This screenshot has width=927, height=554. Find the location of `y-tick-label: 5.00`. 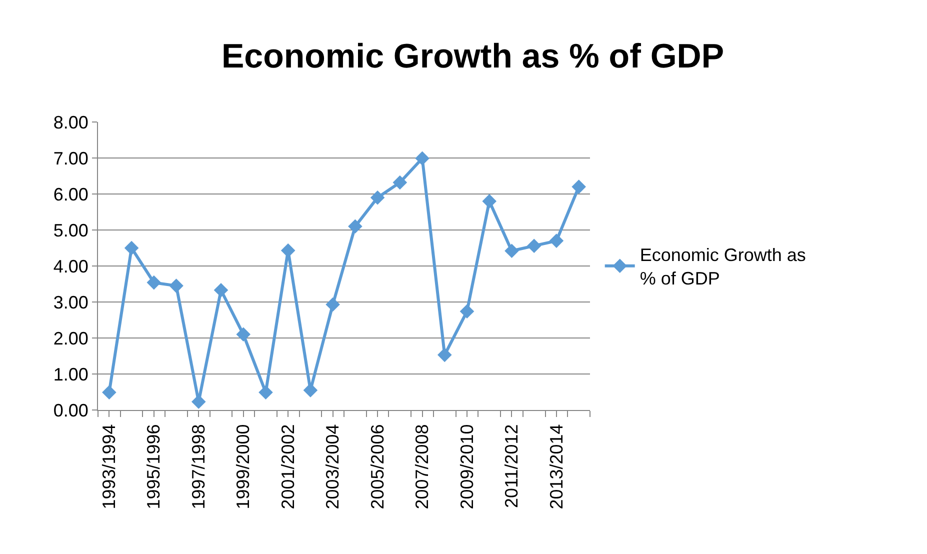

y-tick-label: 5.00 is located at coordinates (70, 230).